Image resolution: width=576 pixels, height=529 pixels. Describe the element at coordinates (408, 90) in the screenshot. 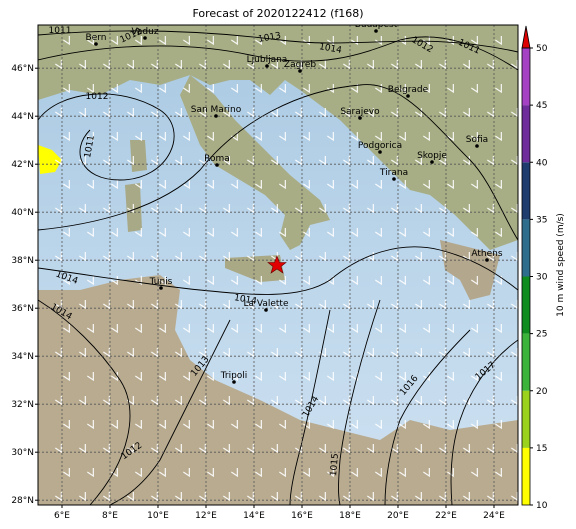

I see `city-label: Belgrade` at that location.